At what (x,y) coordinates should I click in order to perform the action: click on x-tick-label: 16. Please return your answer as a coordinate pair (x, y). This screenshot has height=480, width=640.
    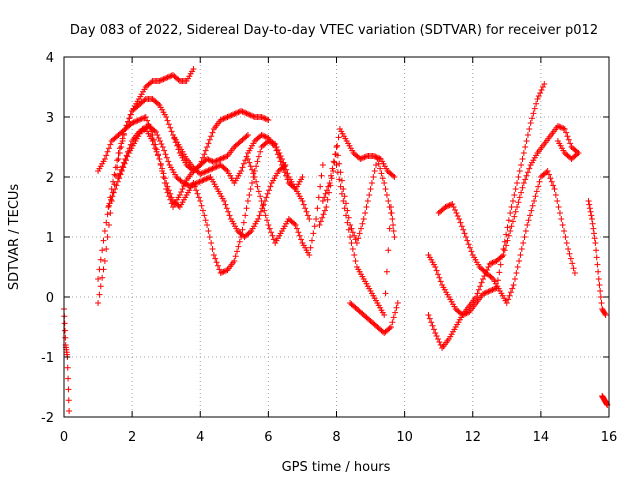
    Looking at the image, I should click on (609, 437).